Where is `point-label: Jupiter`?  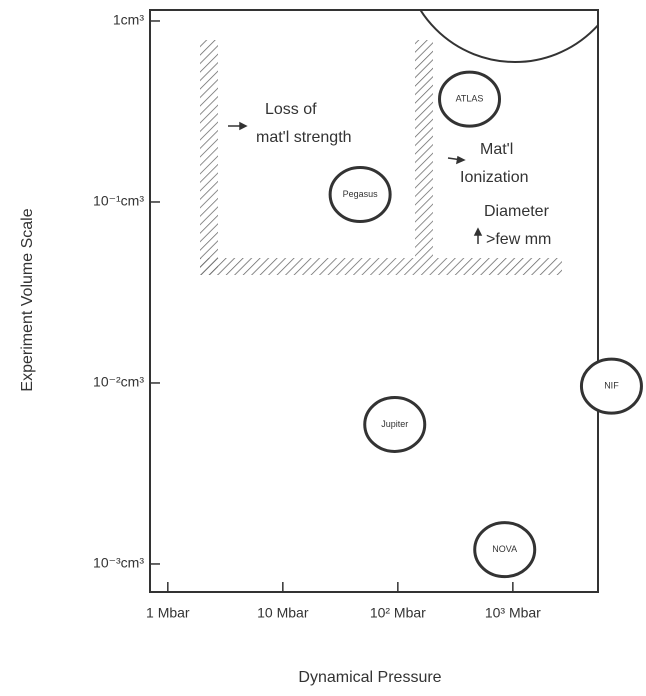 point-label: Jupiter is located at coordinates (394, 424).